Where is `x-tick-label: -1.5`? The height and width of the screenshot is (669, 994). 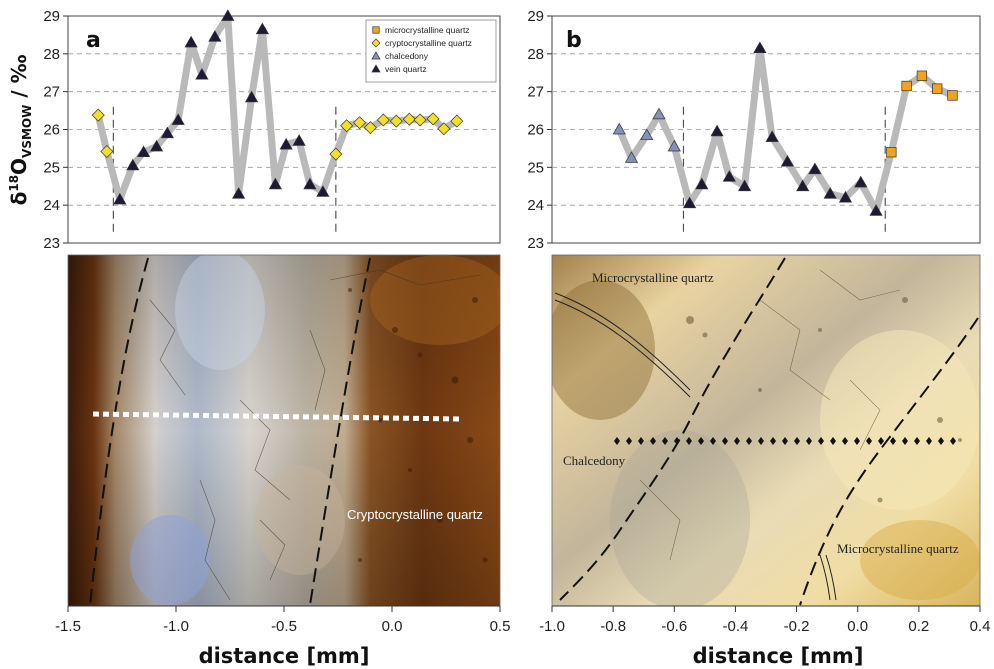 x-tick-label: -1.5 is located at coordinates (68, 626).